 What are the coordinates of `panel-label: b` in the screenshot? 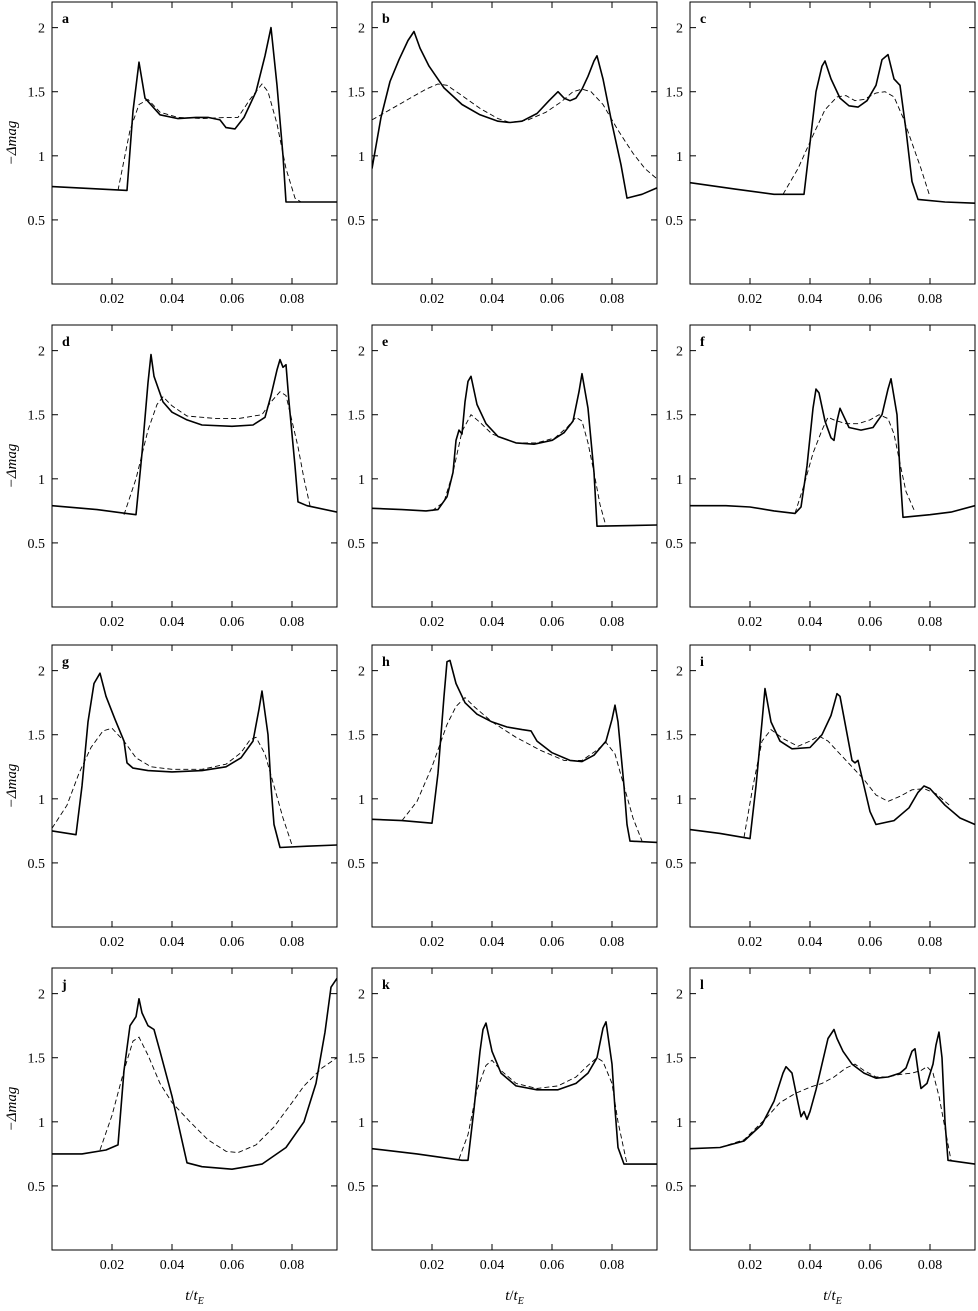 It's located at (386, 19).